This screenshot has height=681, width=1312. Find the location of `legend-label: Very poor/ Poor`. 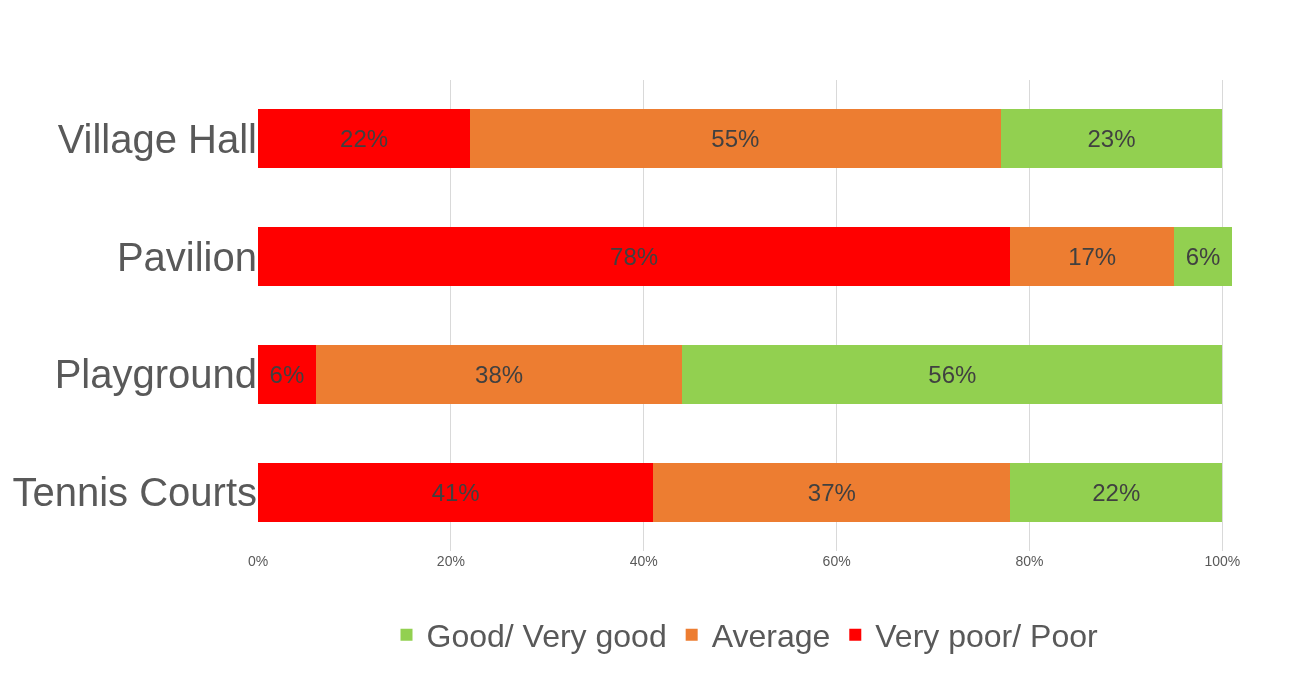

legend-label: Very poor/ Poor is located at coordinates (986, 636).